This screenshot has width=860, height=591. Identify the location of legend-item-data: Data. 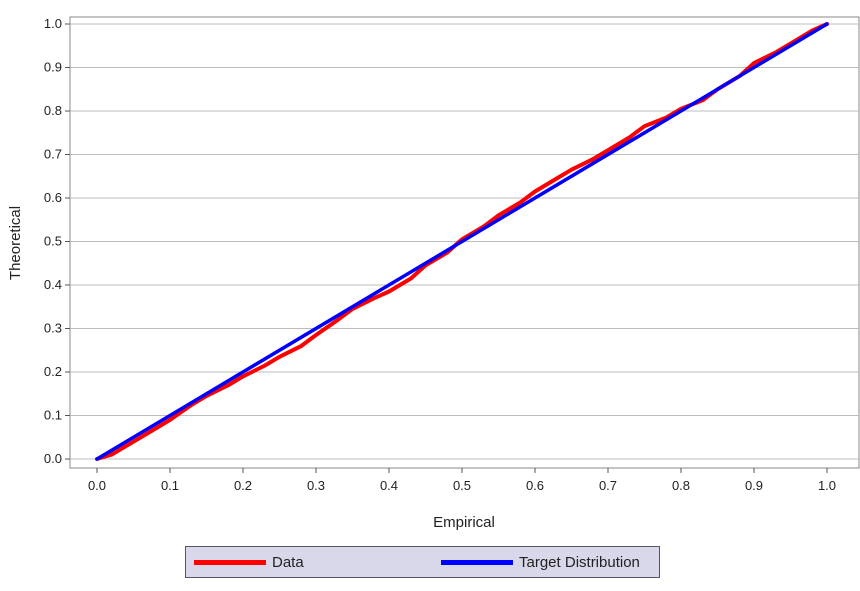
(249, 562).